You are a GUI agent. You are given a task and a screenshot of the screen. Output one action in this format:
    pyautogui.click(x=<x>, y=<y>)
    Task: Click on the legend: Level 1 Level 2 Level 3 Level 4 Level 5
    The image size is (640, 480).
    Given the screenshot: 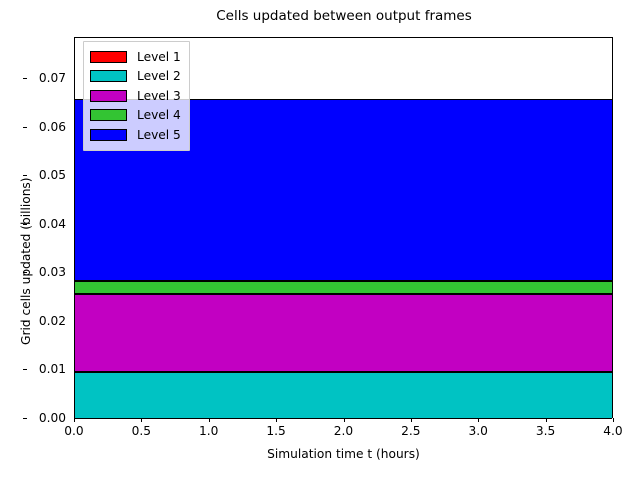 What is the action you would take?
    pyautogui.click(x=136, y=96)
    